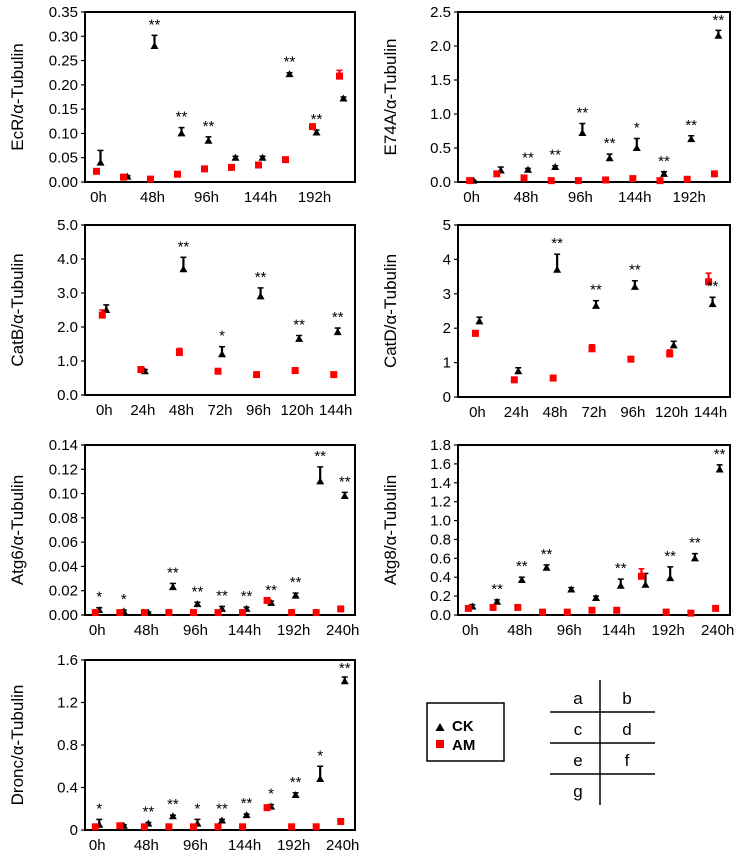 The image size is (743, 860). Describe the element at coordinates (63, 518) in the screenshot. I see `y-tick-label: 0.08` at that location.